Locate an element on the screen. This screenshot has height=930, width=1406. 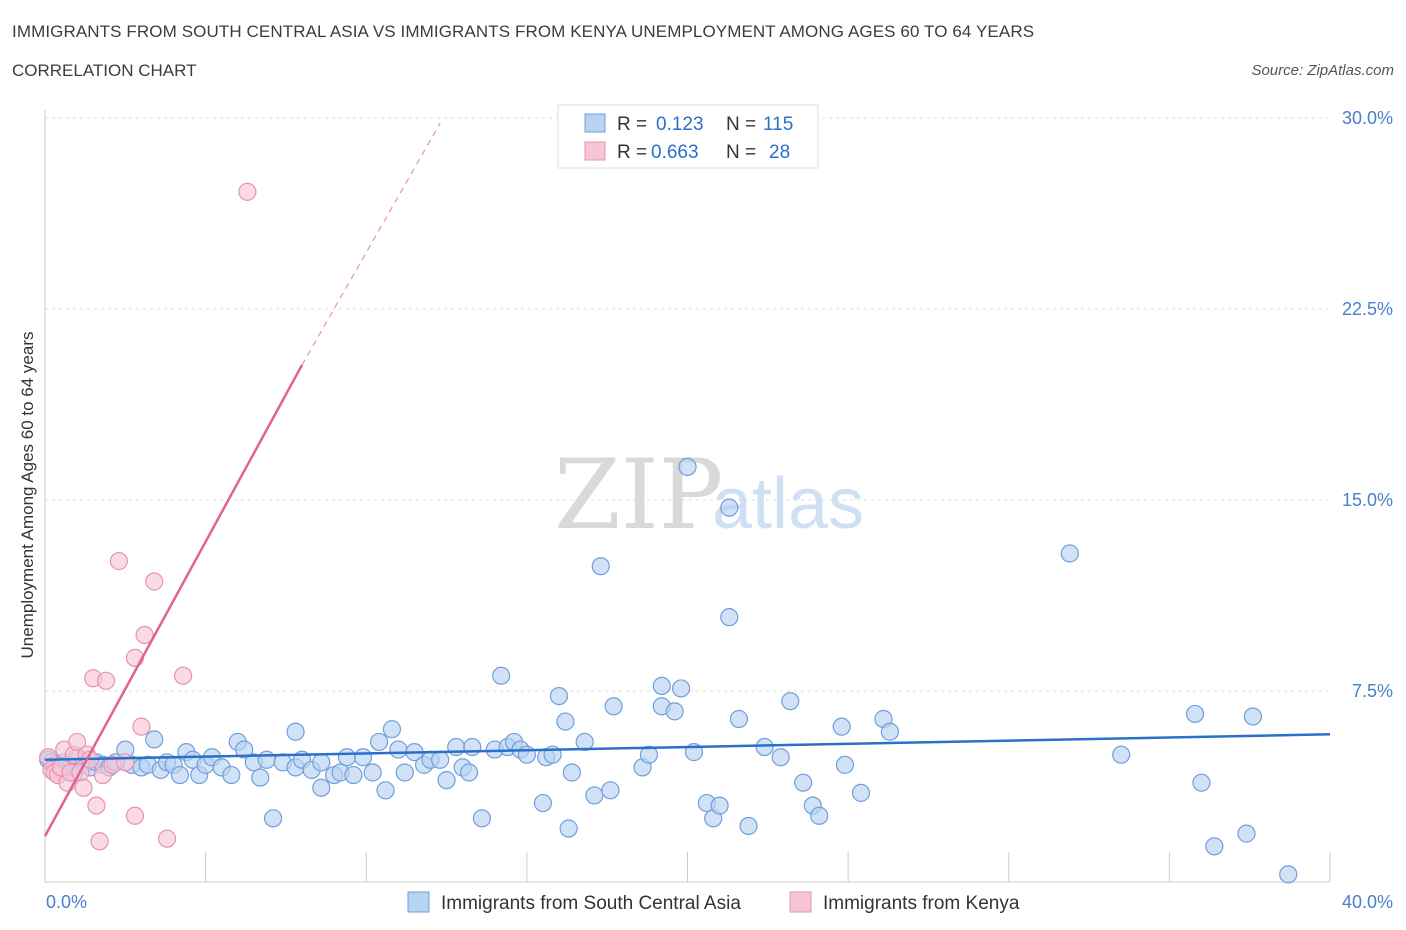
legend-swatch-blue is located at coordinates (595, 123).